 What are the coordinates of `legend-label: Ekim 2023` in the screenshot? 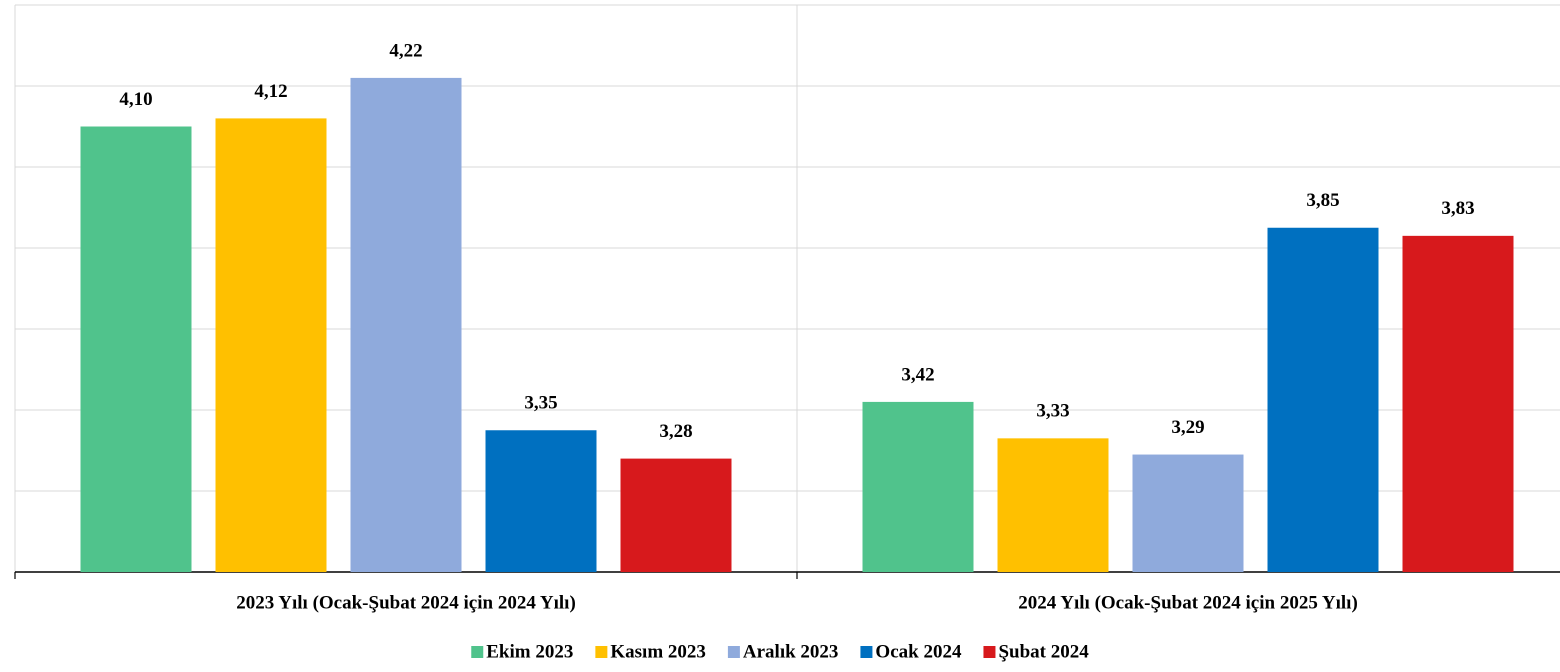 It's located at (529, 651).